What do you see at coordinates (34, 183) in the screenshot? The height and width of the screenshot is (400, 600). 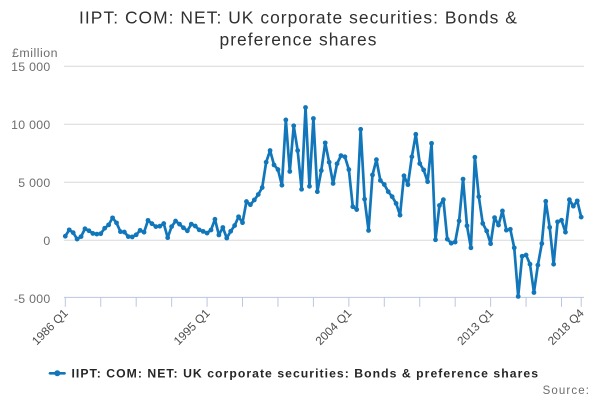 I see `svg-text: 5 000` at bounding box center [34, 183].